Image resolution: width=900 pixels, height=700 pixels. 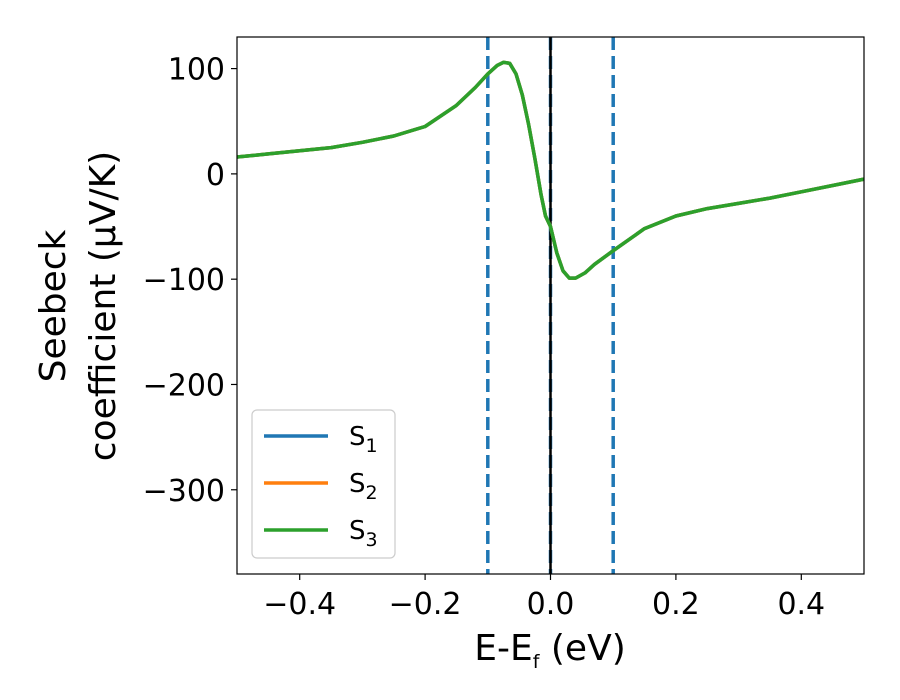 What do you see at coordinates (299, 604) in the screenshot?
I see `x-tick-label: −0.4` at bounding box center [299, 604].